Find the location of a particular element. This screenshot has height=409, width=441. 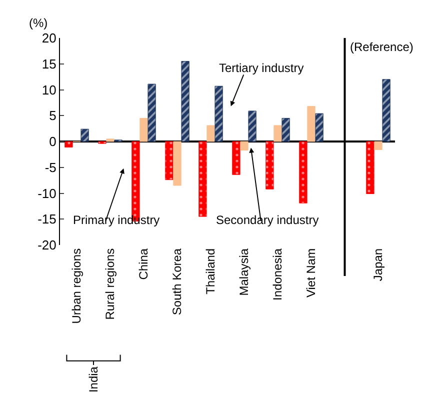

y-tick-label: 20 is located at coordinates (49, 38).